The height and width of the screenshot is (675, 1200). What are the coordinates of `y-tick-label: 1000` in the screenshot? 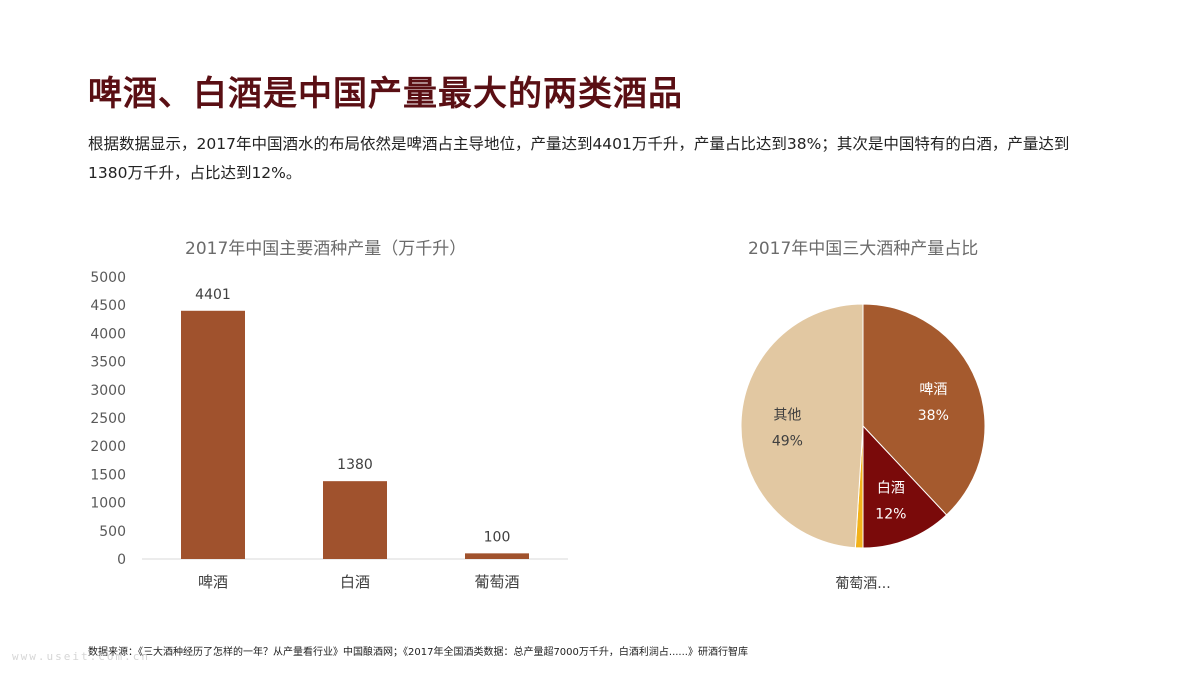 It's located at (108, 504).